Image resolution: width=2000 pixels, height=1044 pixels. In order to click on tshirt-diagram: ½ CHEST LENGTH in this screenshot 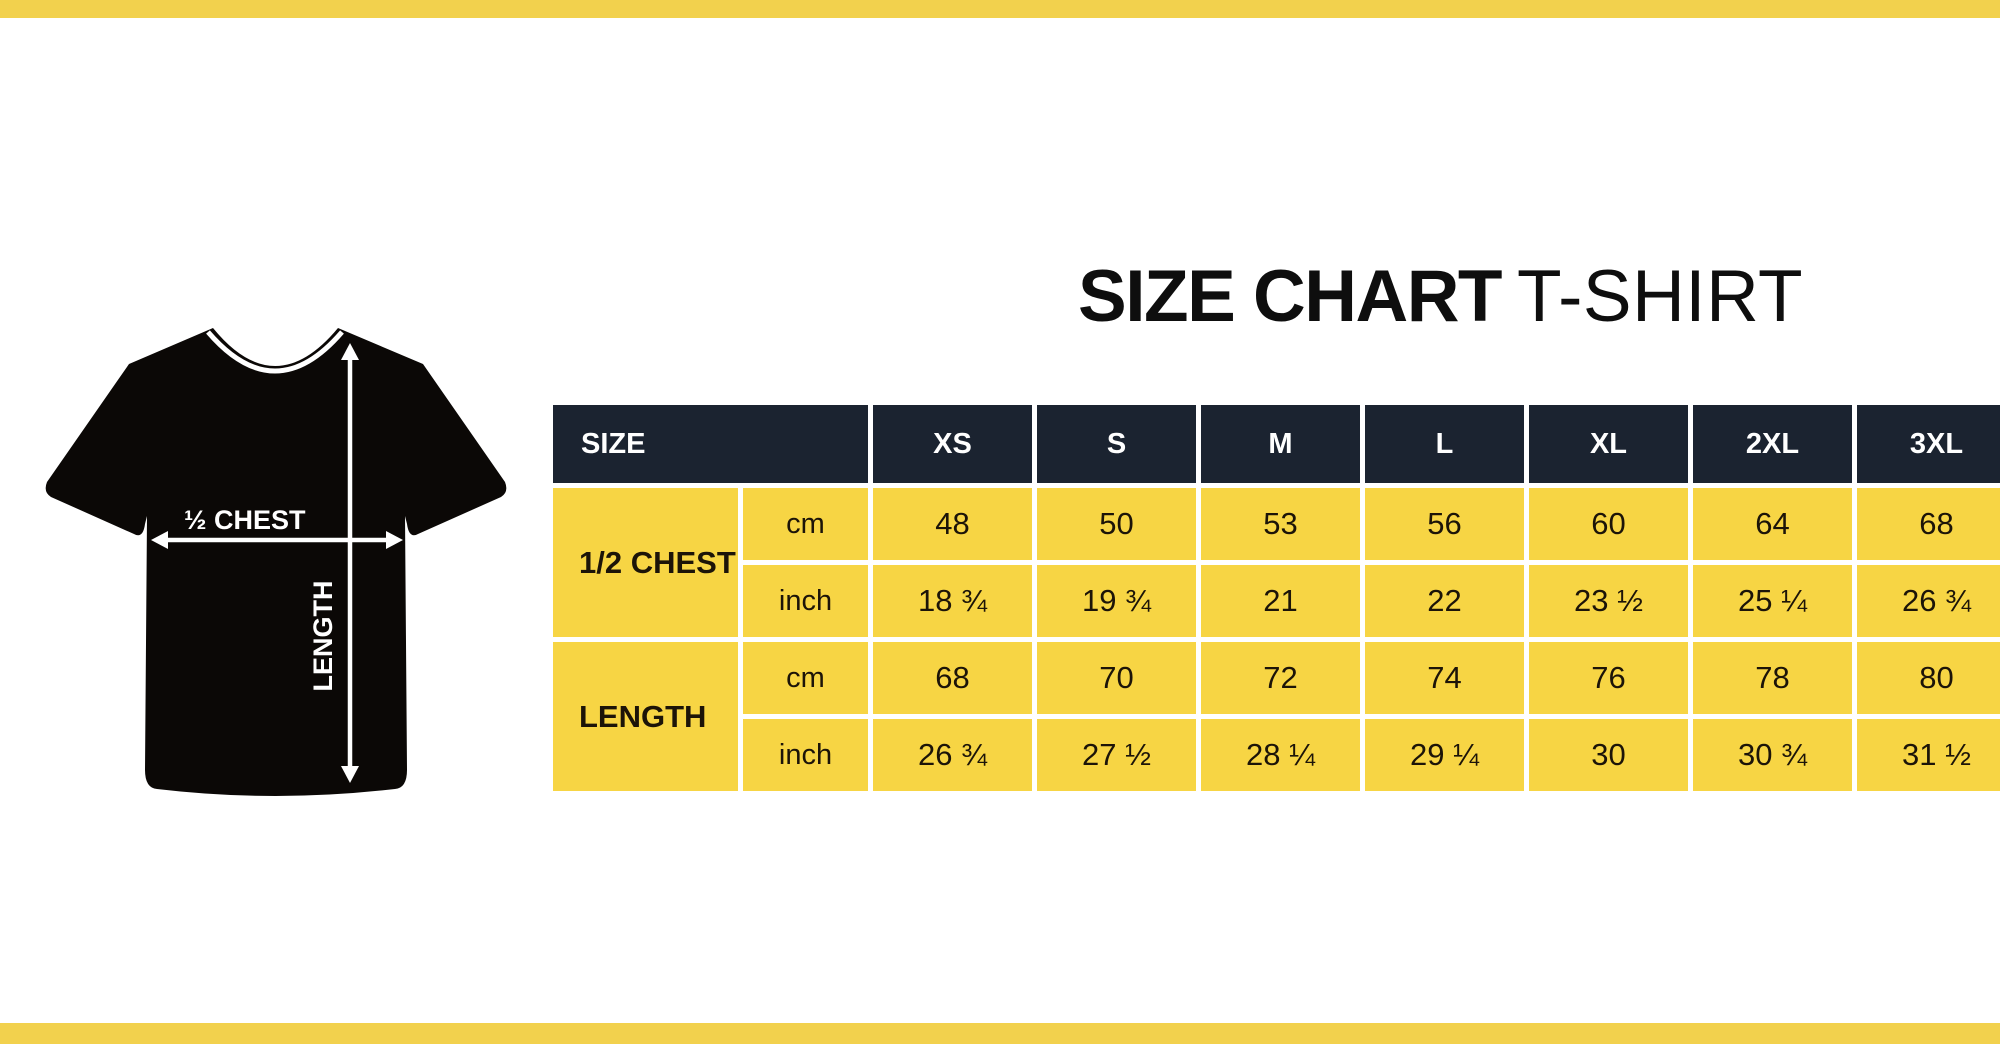, I will do `click(278, 559)`.